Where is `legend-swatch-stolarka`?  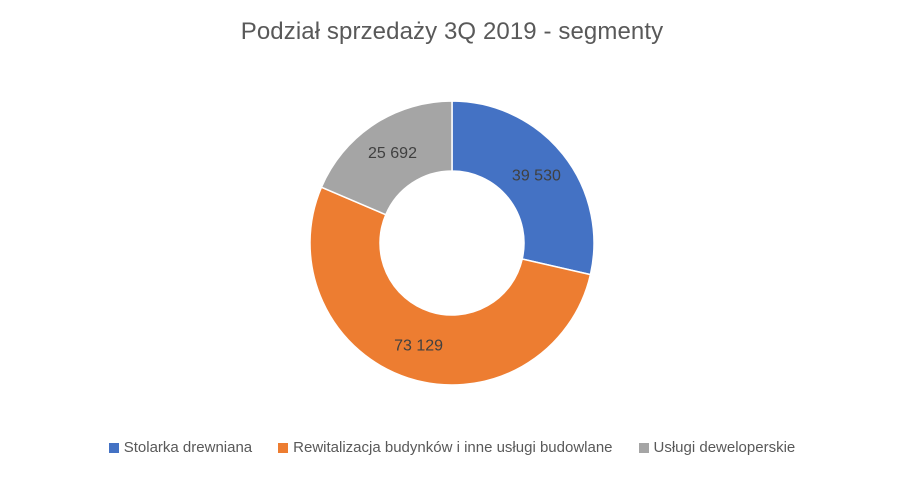 legend-swatch-stolarka is located at coordinates (113, 447).